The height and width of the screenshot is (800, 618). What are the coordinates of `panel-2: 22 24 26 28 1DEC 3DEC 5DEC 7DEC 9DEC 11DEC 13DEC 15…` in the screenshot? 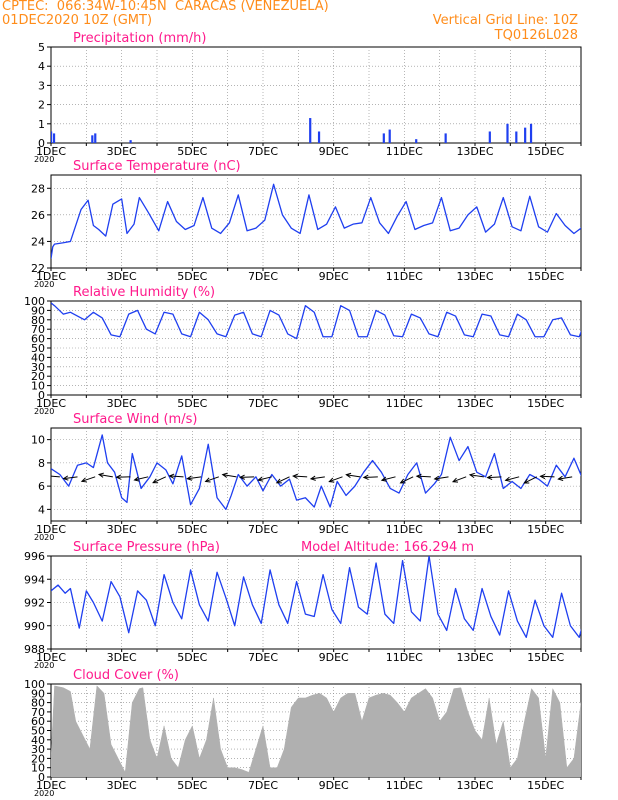 It's located at (306, 224).